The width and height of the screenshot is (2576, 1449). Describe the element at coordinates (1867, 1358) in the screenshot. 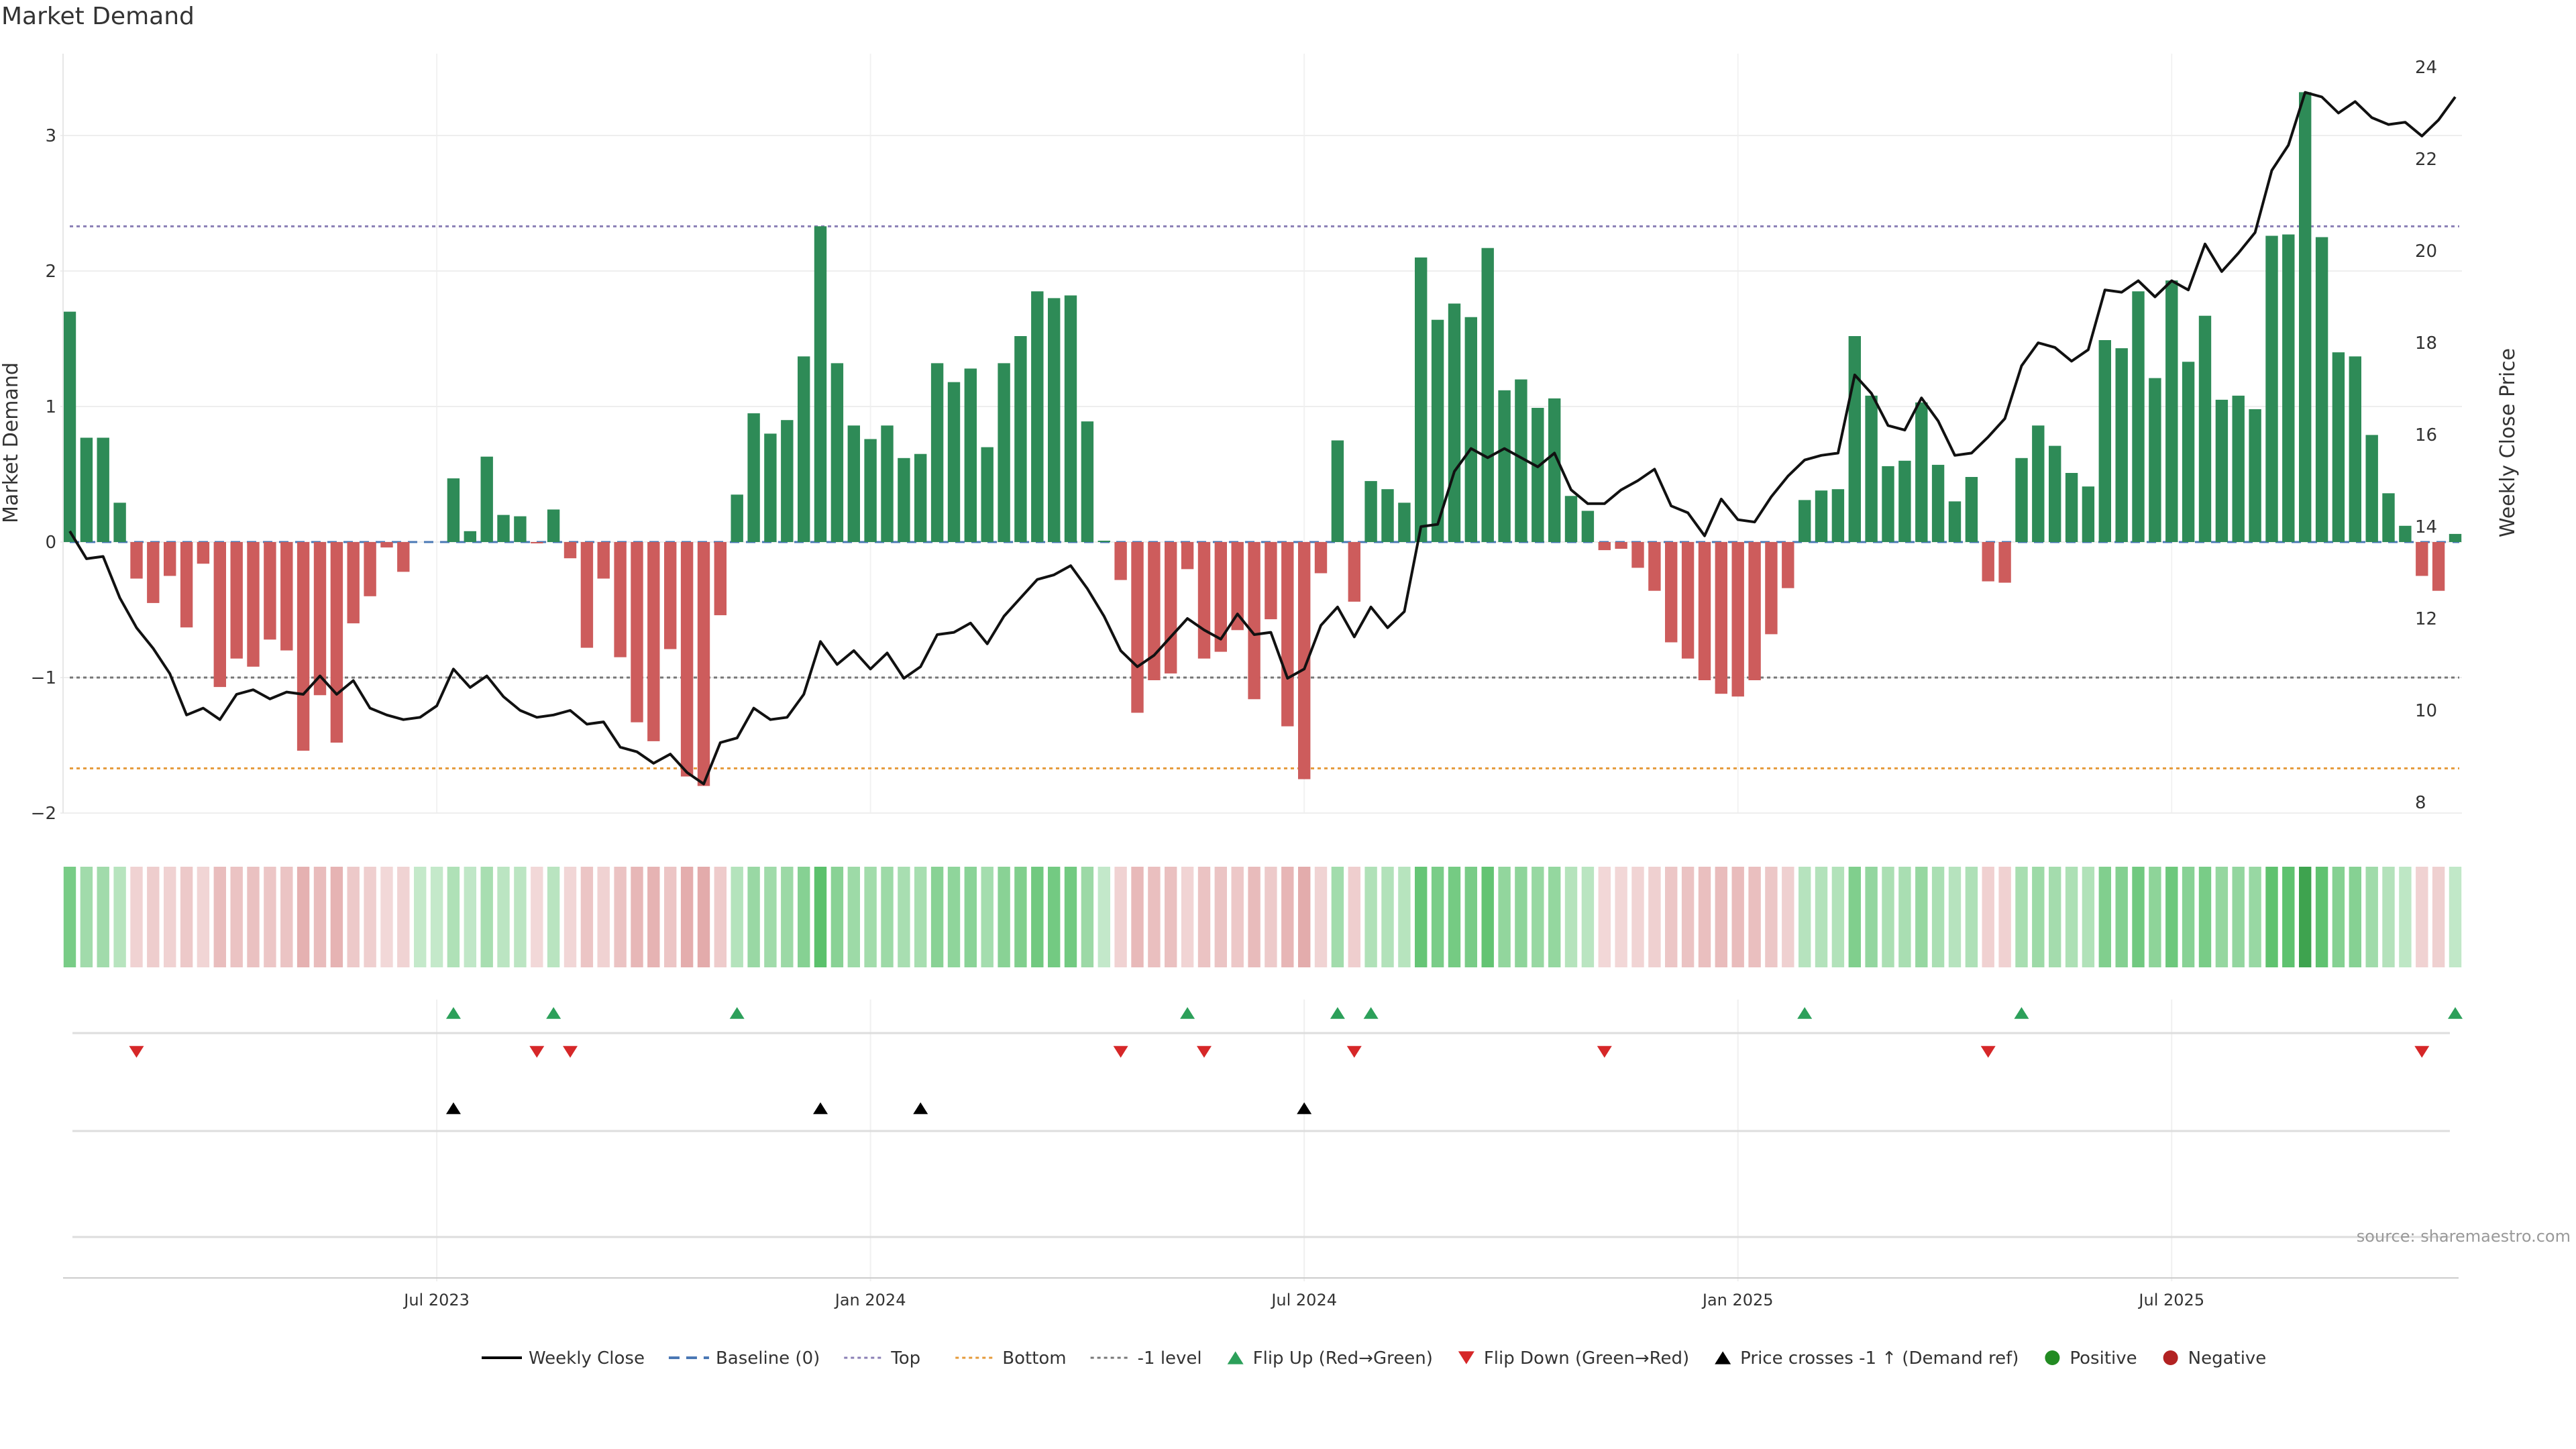

I see `legend-item: Price crosses -1 ↑ (Demand ref)` at that location.